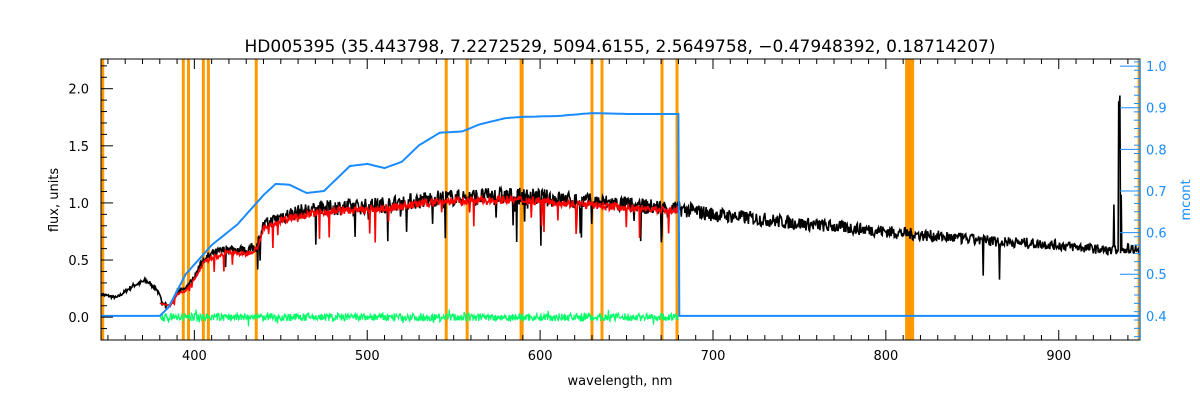 This screenshot has height=400, width=1200. Describe the element at coordinates (713, 356) in the screenshot. I see `x-tick-label: 700` at that location.